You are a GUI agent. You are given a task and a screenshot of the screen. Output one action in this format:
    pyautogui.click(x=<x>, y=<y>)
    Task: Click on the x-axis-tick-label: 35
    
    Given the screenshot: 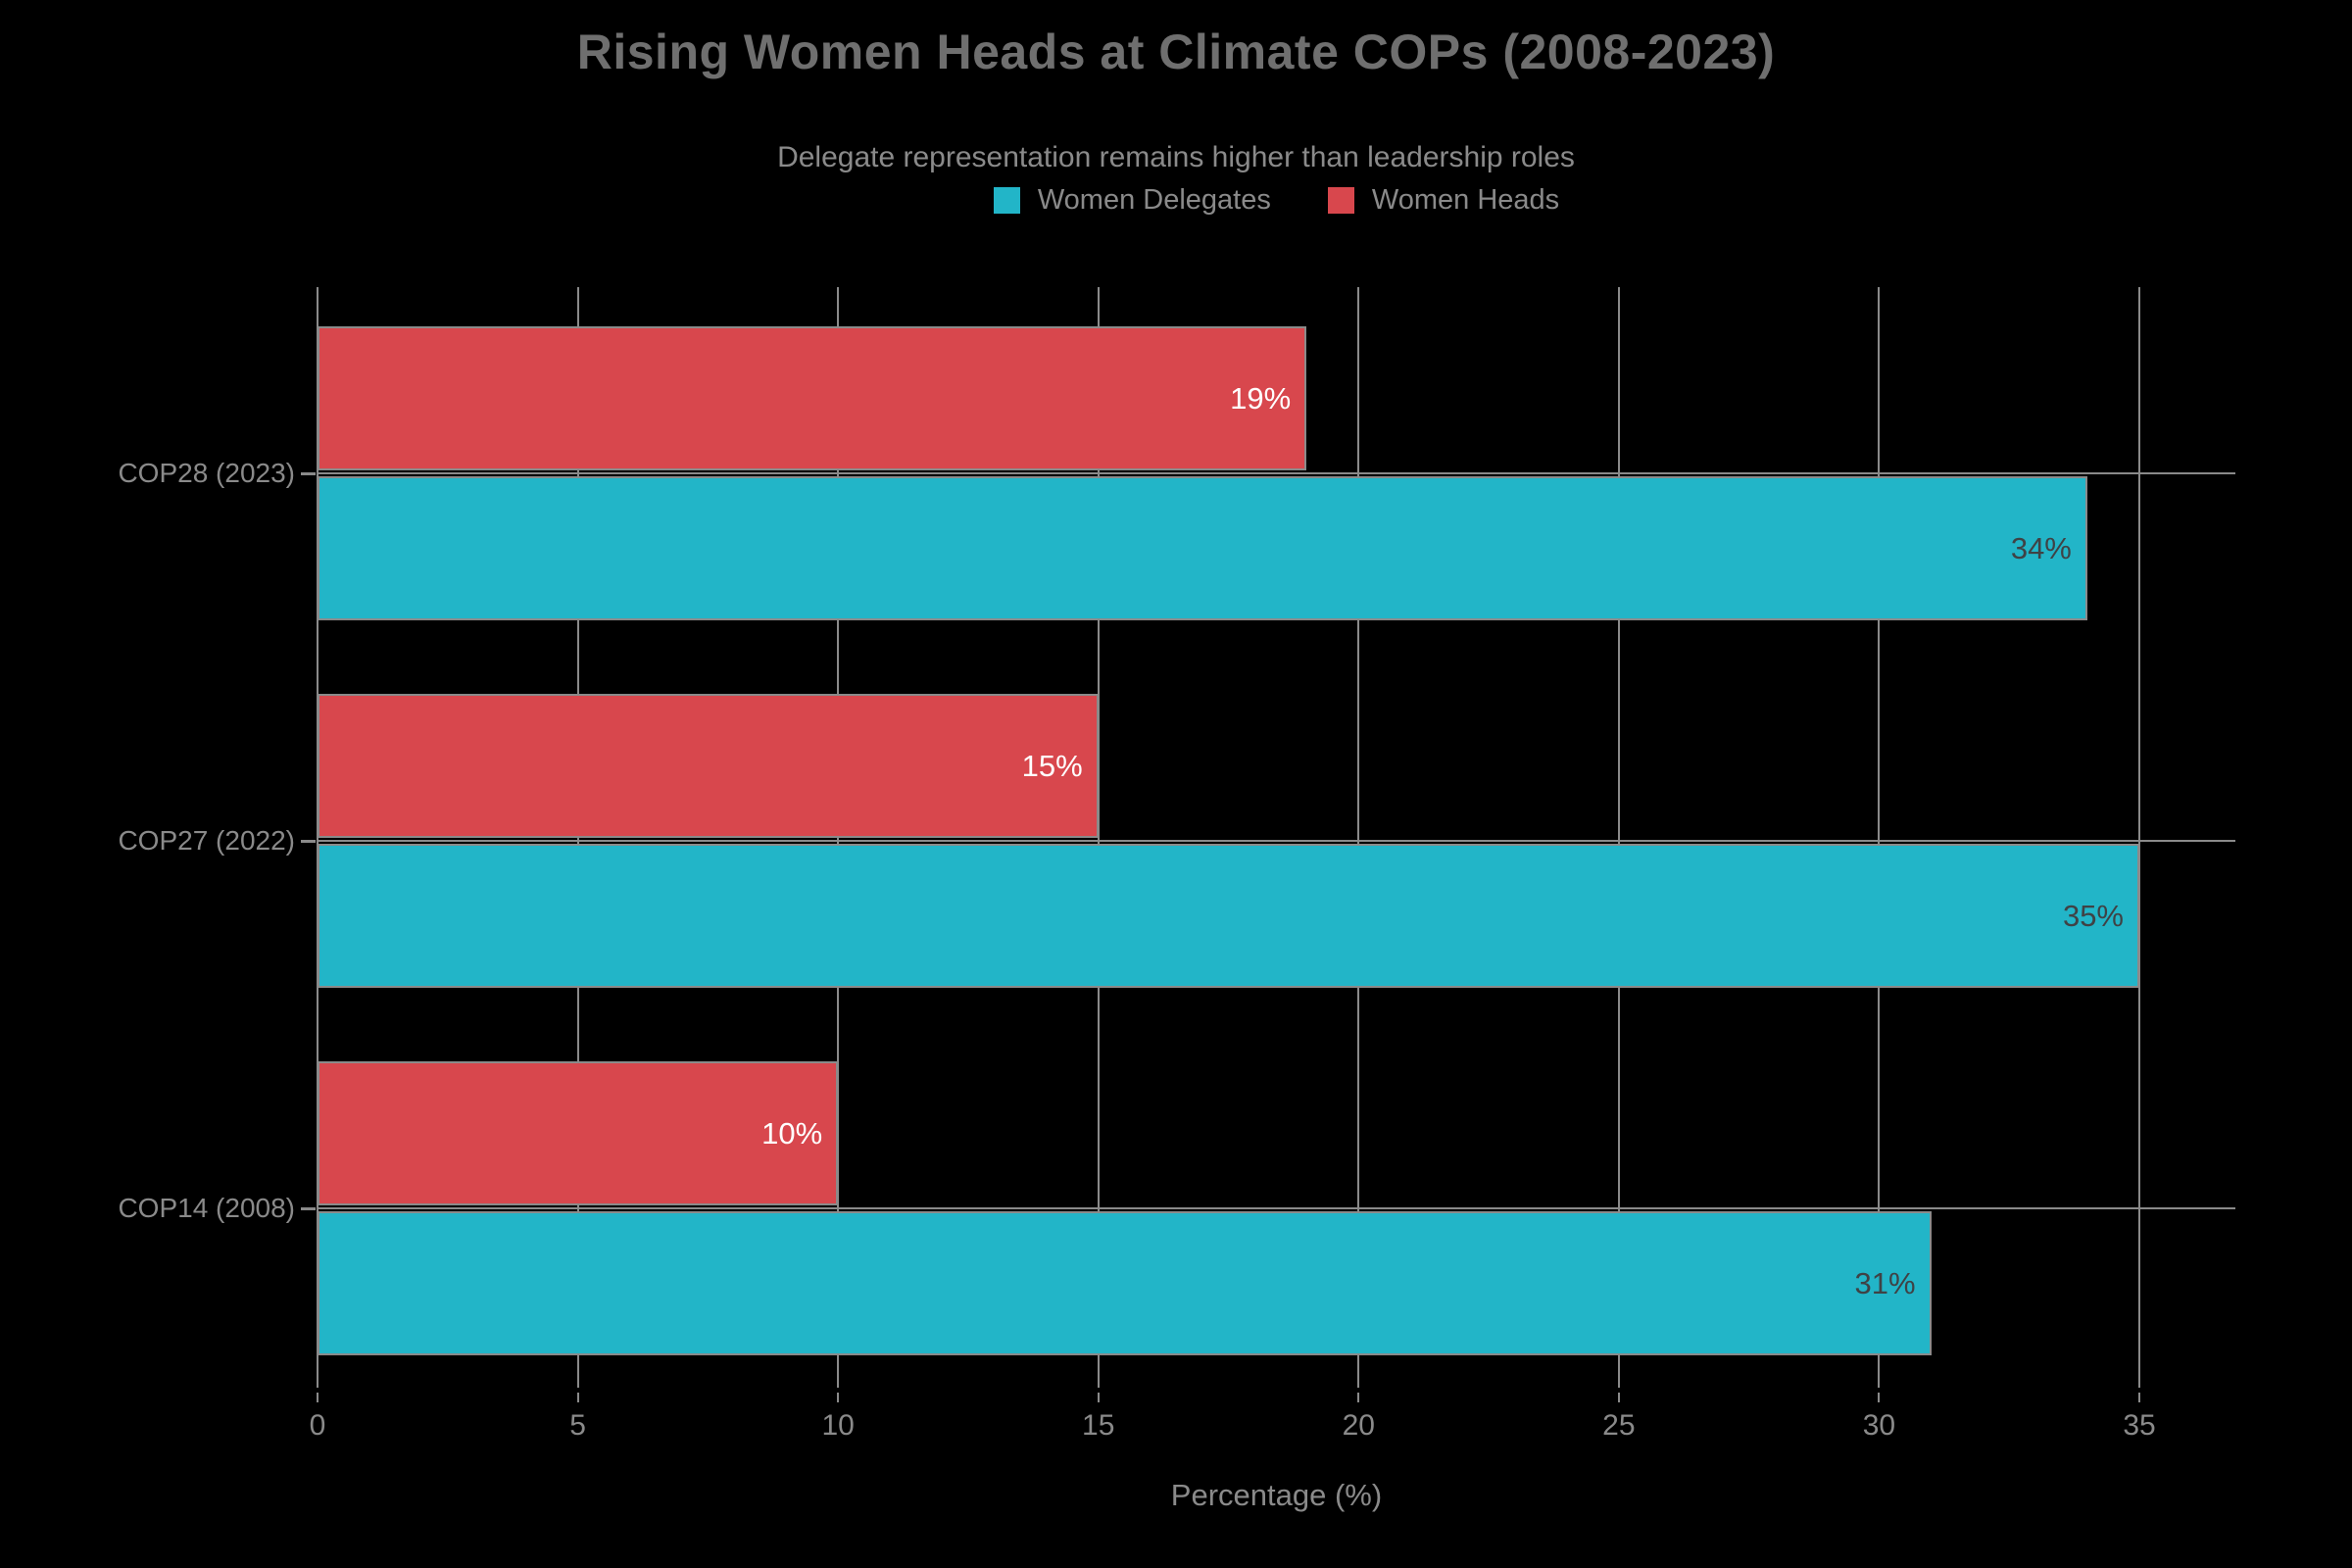 What is the action you would take?
    pyautogui.click(x=2139, y=1425)
    